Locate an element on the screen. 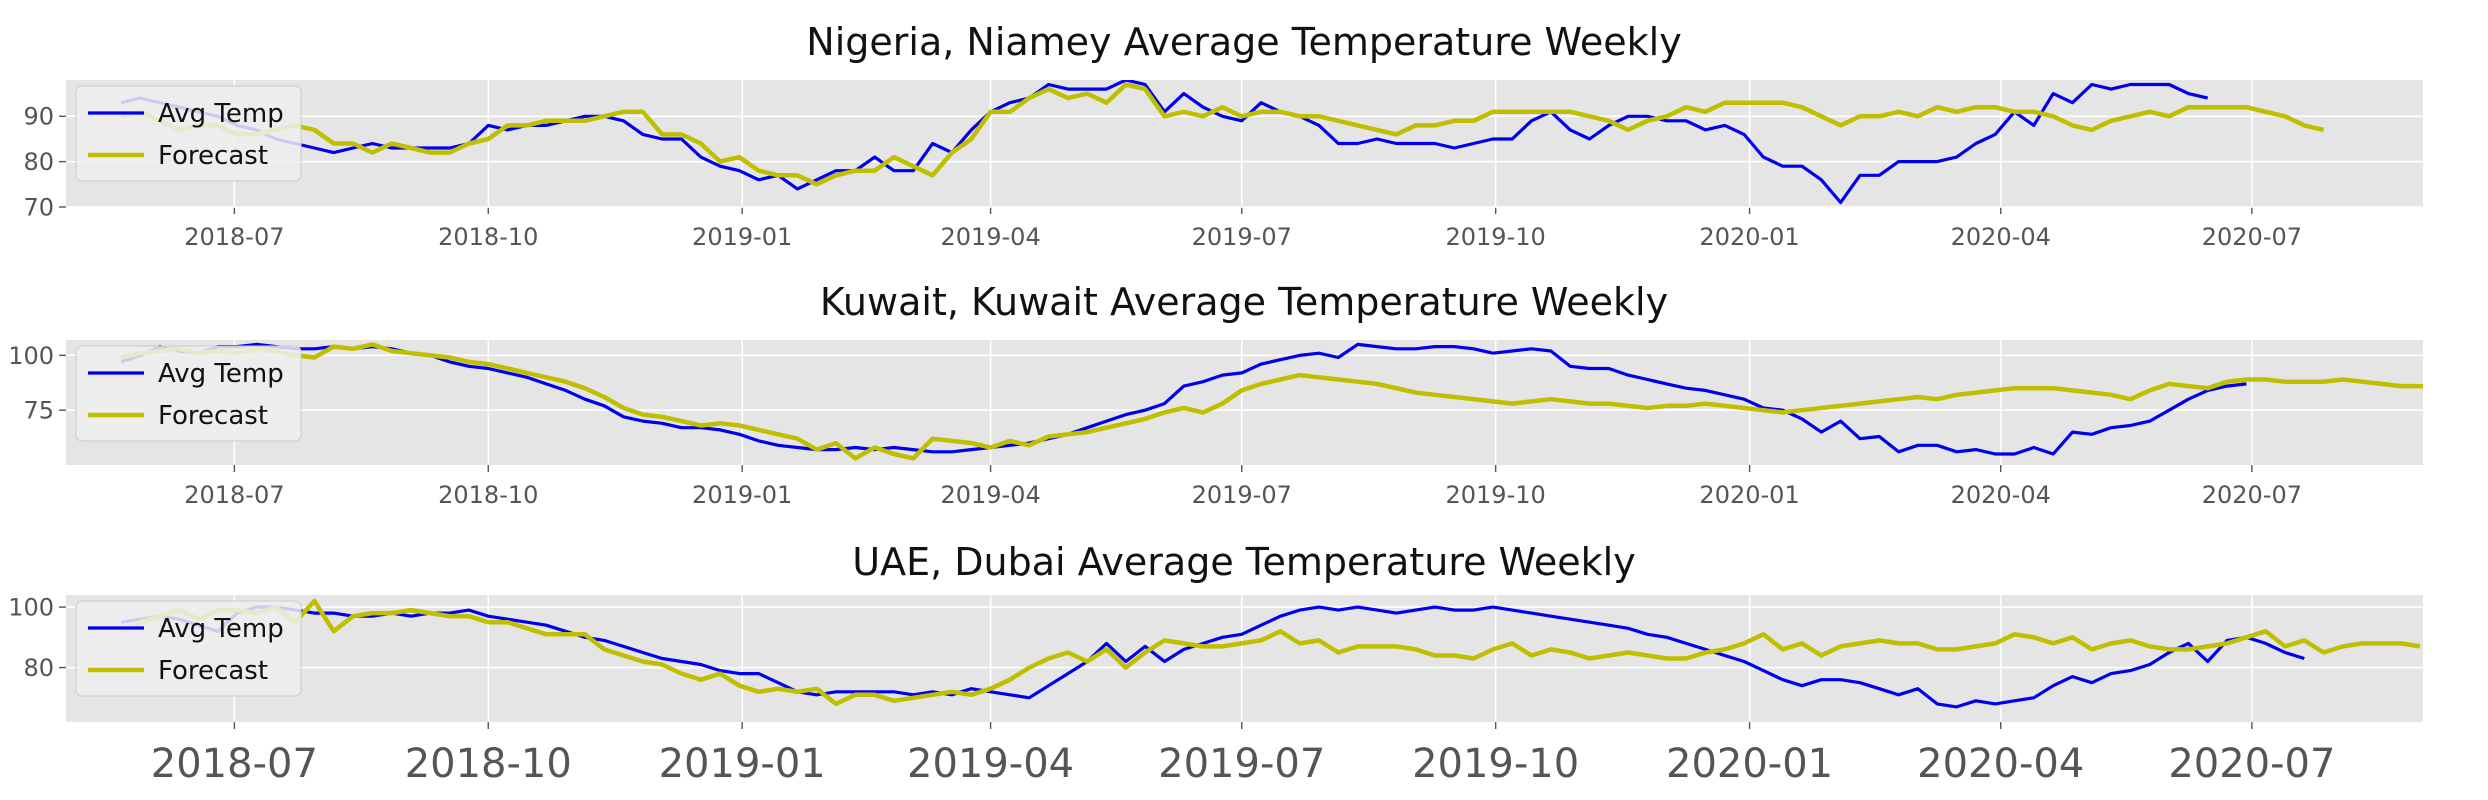  chart-title: UAE, Dubai Average Temperature Weekly is located at coordinates (1244, 562).